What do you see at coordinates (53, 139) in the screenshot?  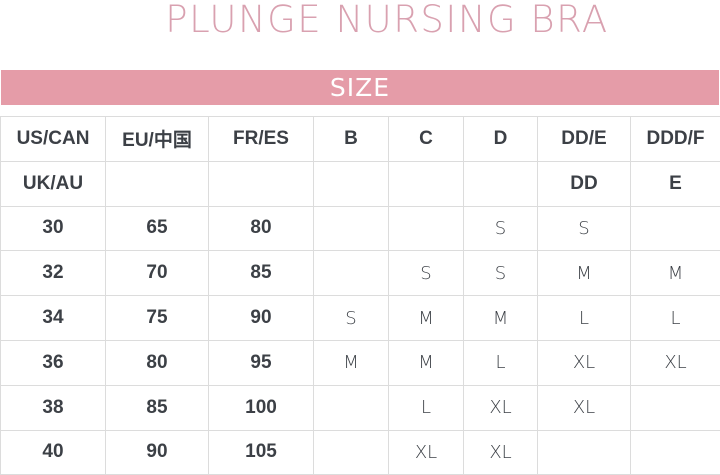 I see `header-cell: US/CAN` at bounding box center [53, 139].